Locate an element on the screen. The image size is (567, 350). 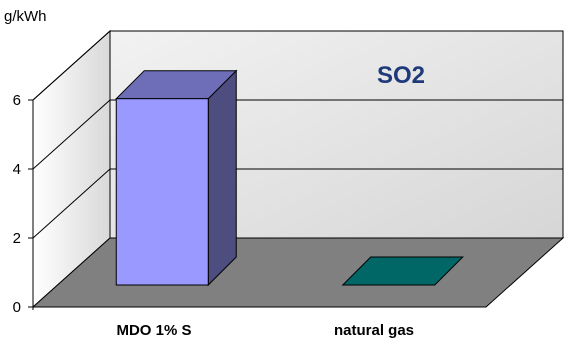
category-labels: MDO 1% S natural gas is located at coordinates (265, 330).